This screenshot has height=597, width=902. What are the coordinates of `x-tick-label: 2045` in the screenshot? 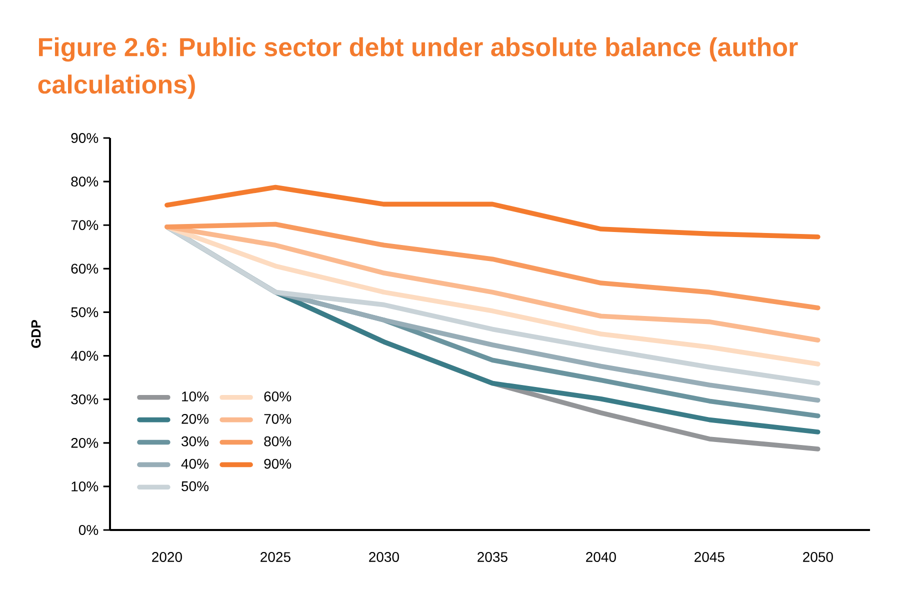 It's located at (709, 557).